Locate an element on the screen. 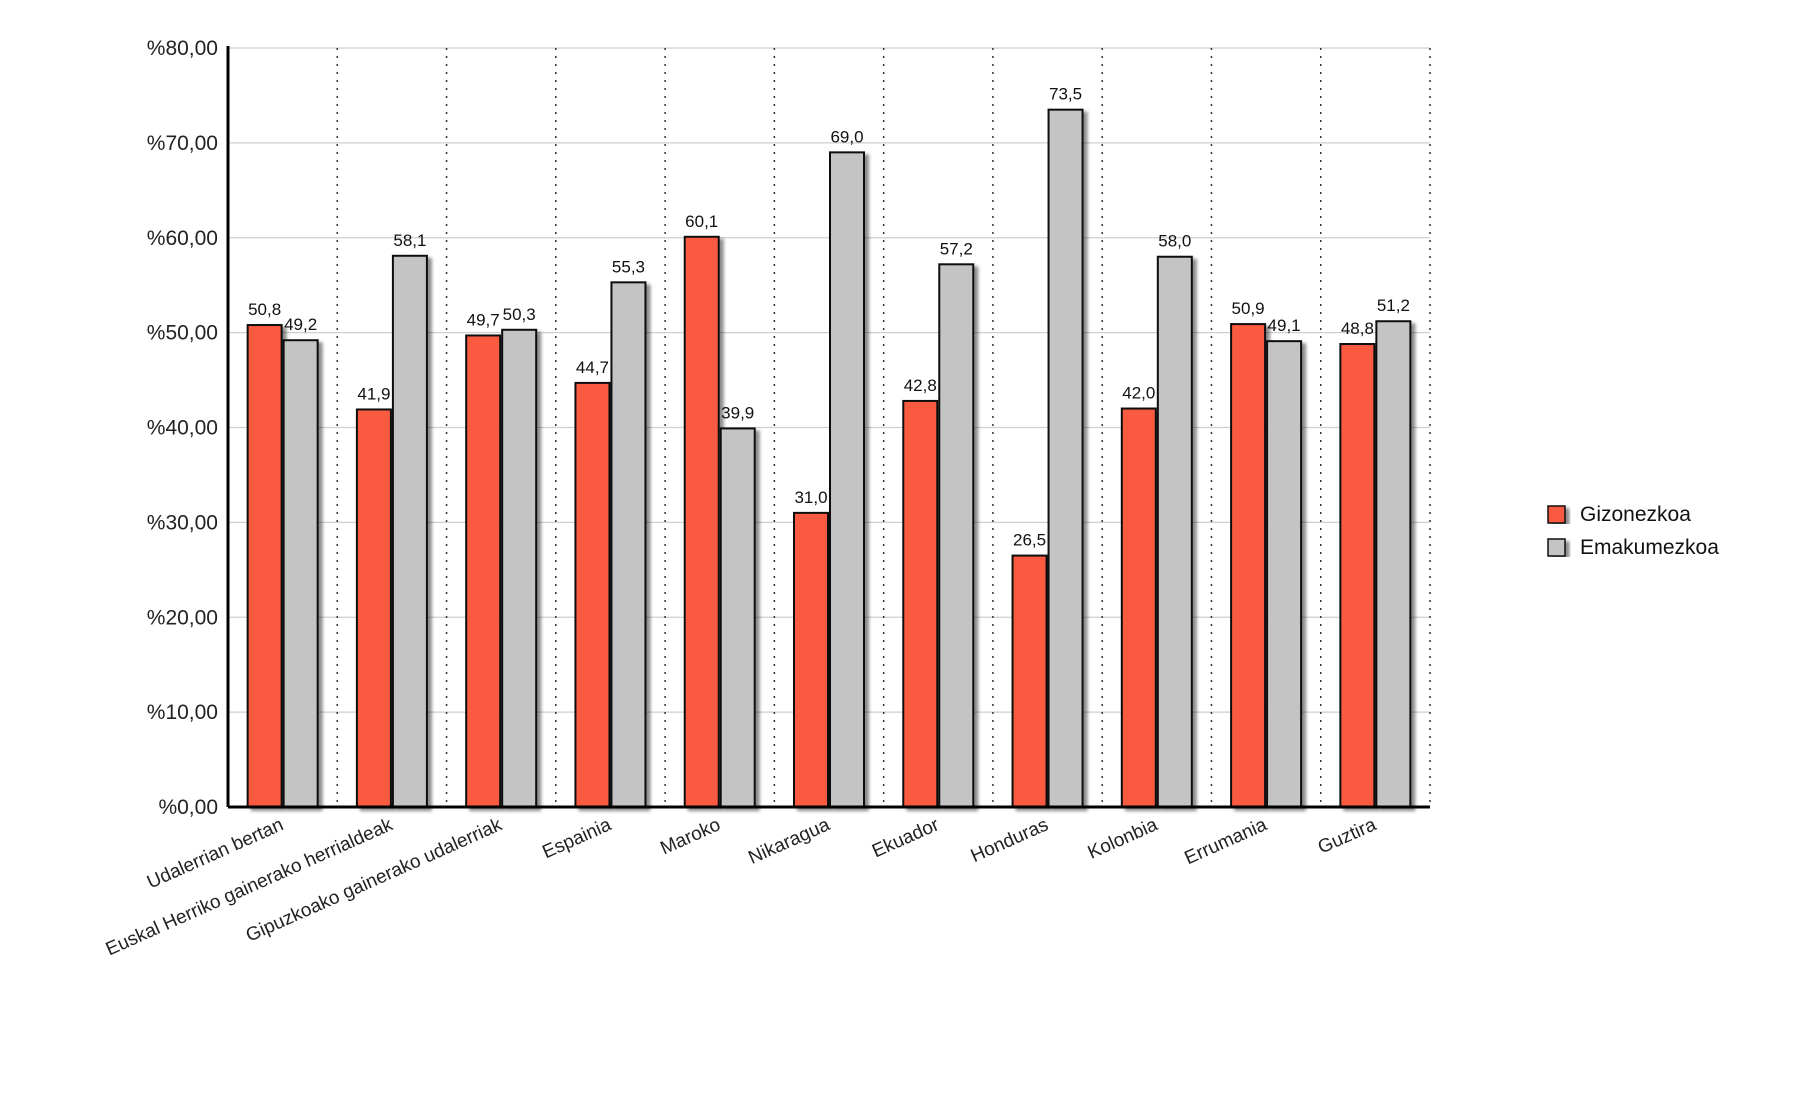 The image size is (1800, 1100). bar-value-label: 55,3 is located at coordinates (628, 266).